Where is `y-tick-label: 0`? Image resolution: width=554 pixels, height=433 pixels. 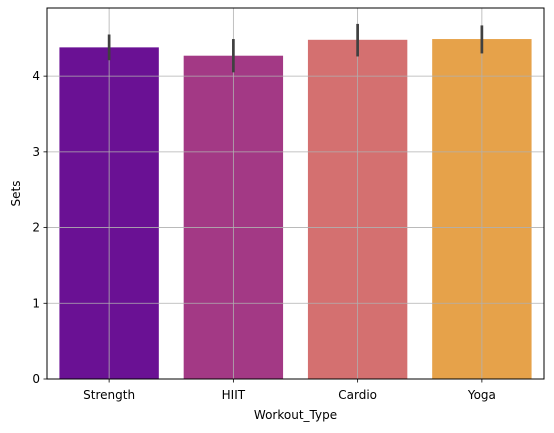
y-tick-label: 0 is located at coordinates (36, 379).